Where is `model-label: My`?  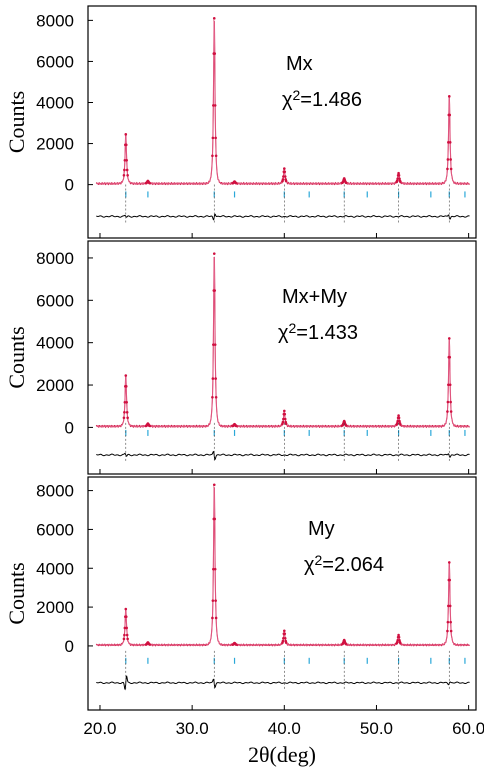
model-label: My is located at coordinates (321, 529).